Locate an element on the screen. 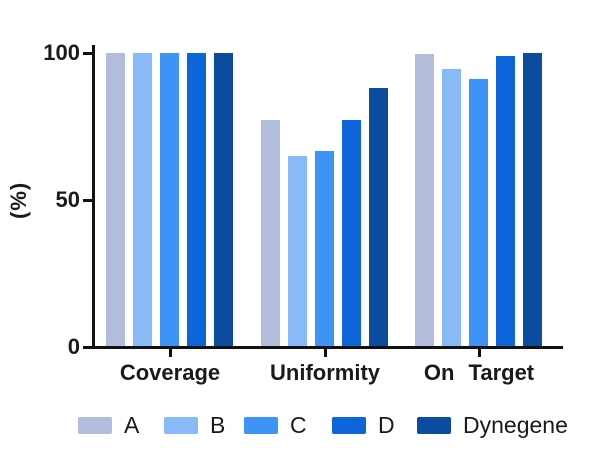  legend-label-b: B is located at coordinates (218, 425).